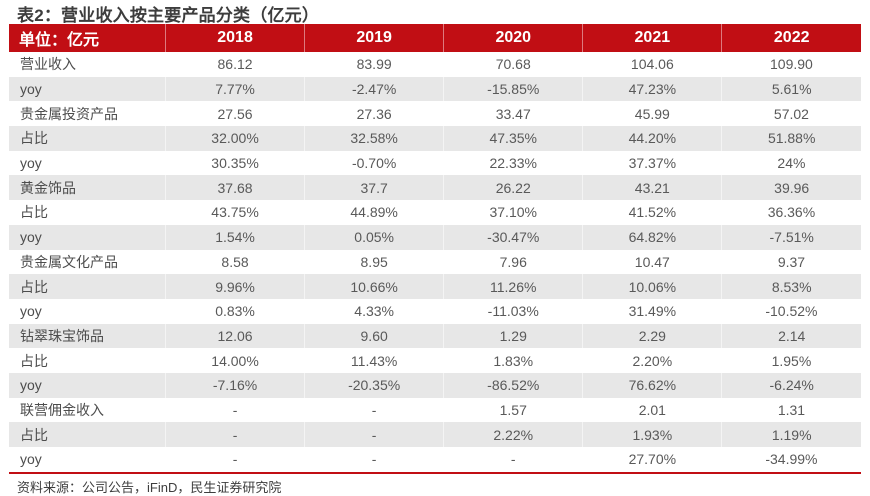 Image resolution: width=870 pixels, height=496 pixels. Describe the element at coordinates (791, 311) in the screenshot. I see `cell-value: -10.52%` at that location.